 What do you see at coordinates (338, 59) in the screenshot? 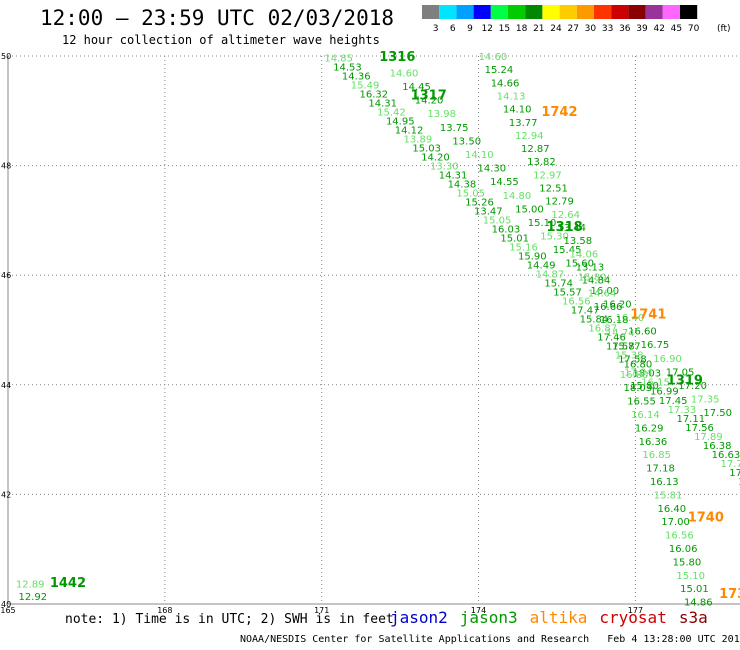
I see `wave-height-value: 14.85` at bounding box center [338, 59].